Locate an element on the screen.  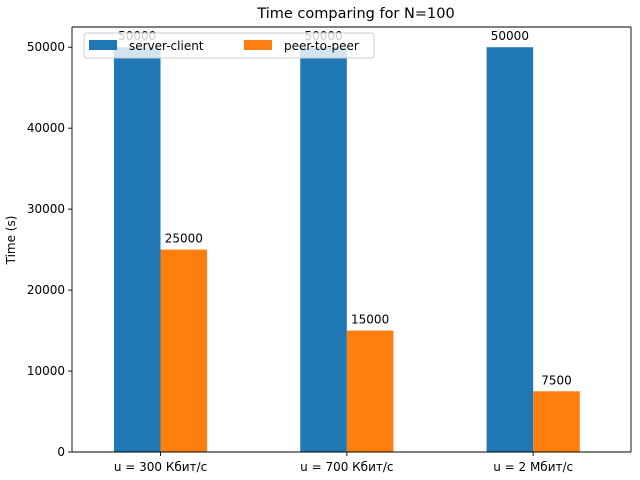
y-tick-label-3: 30000 is located at coordinates (46, 209).